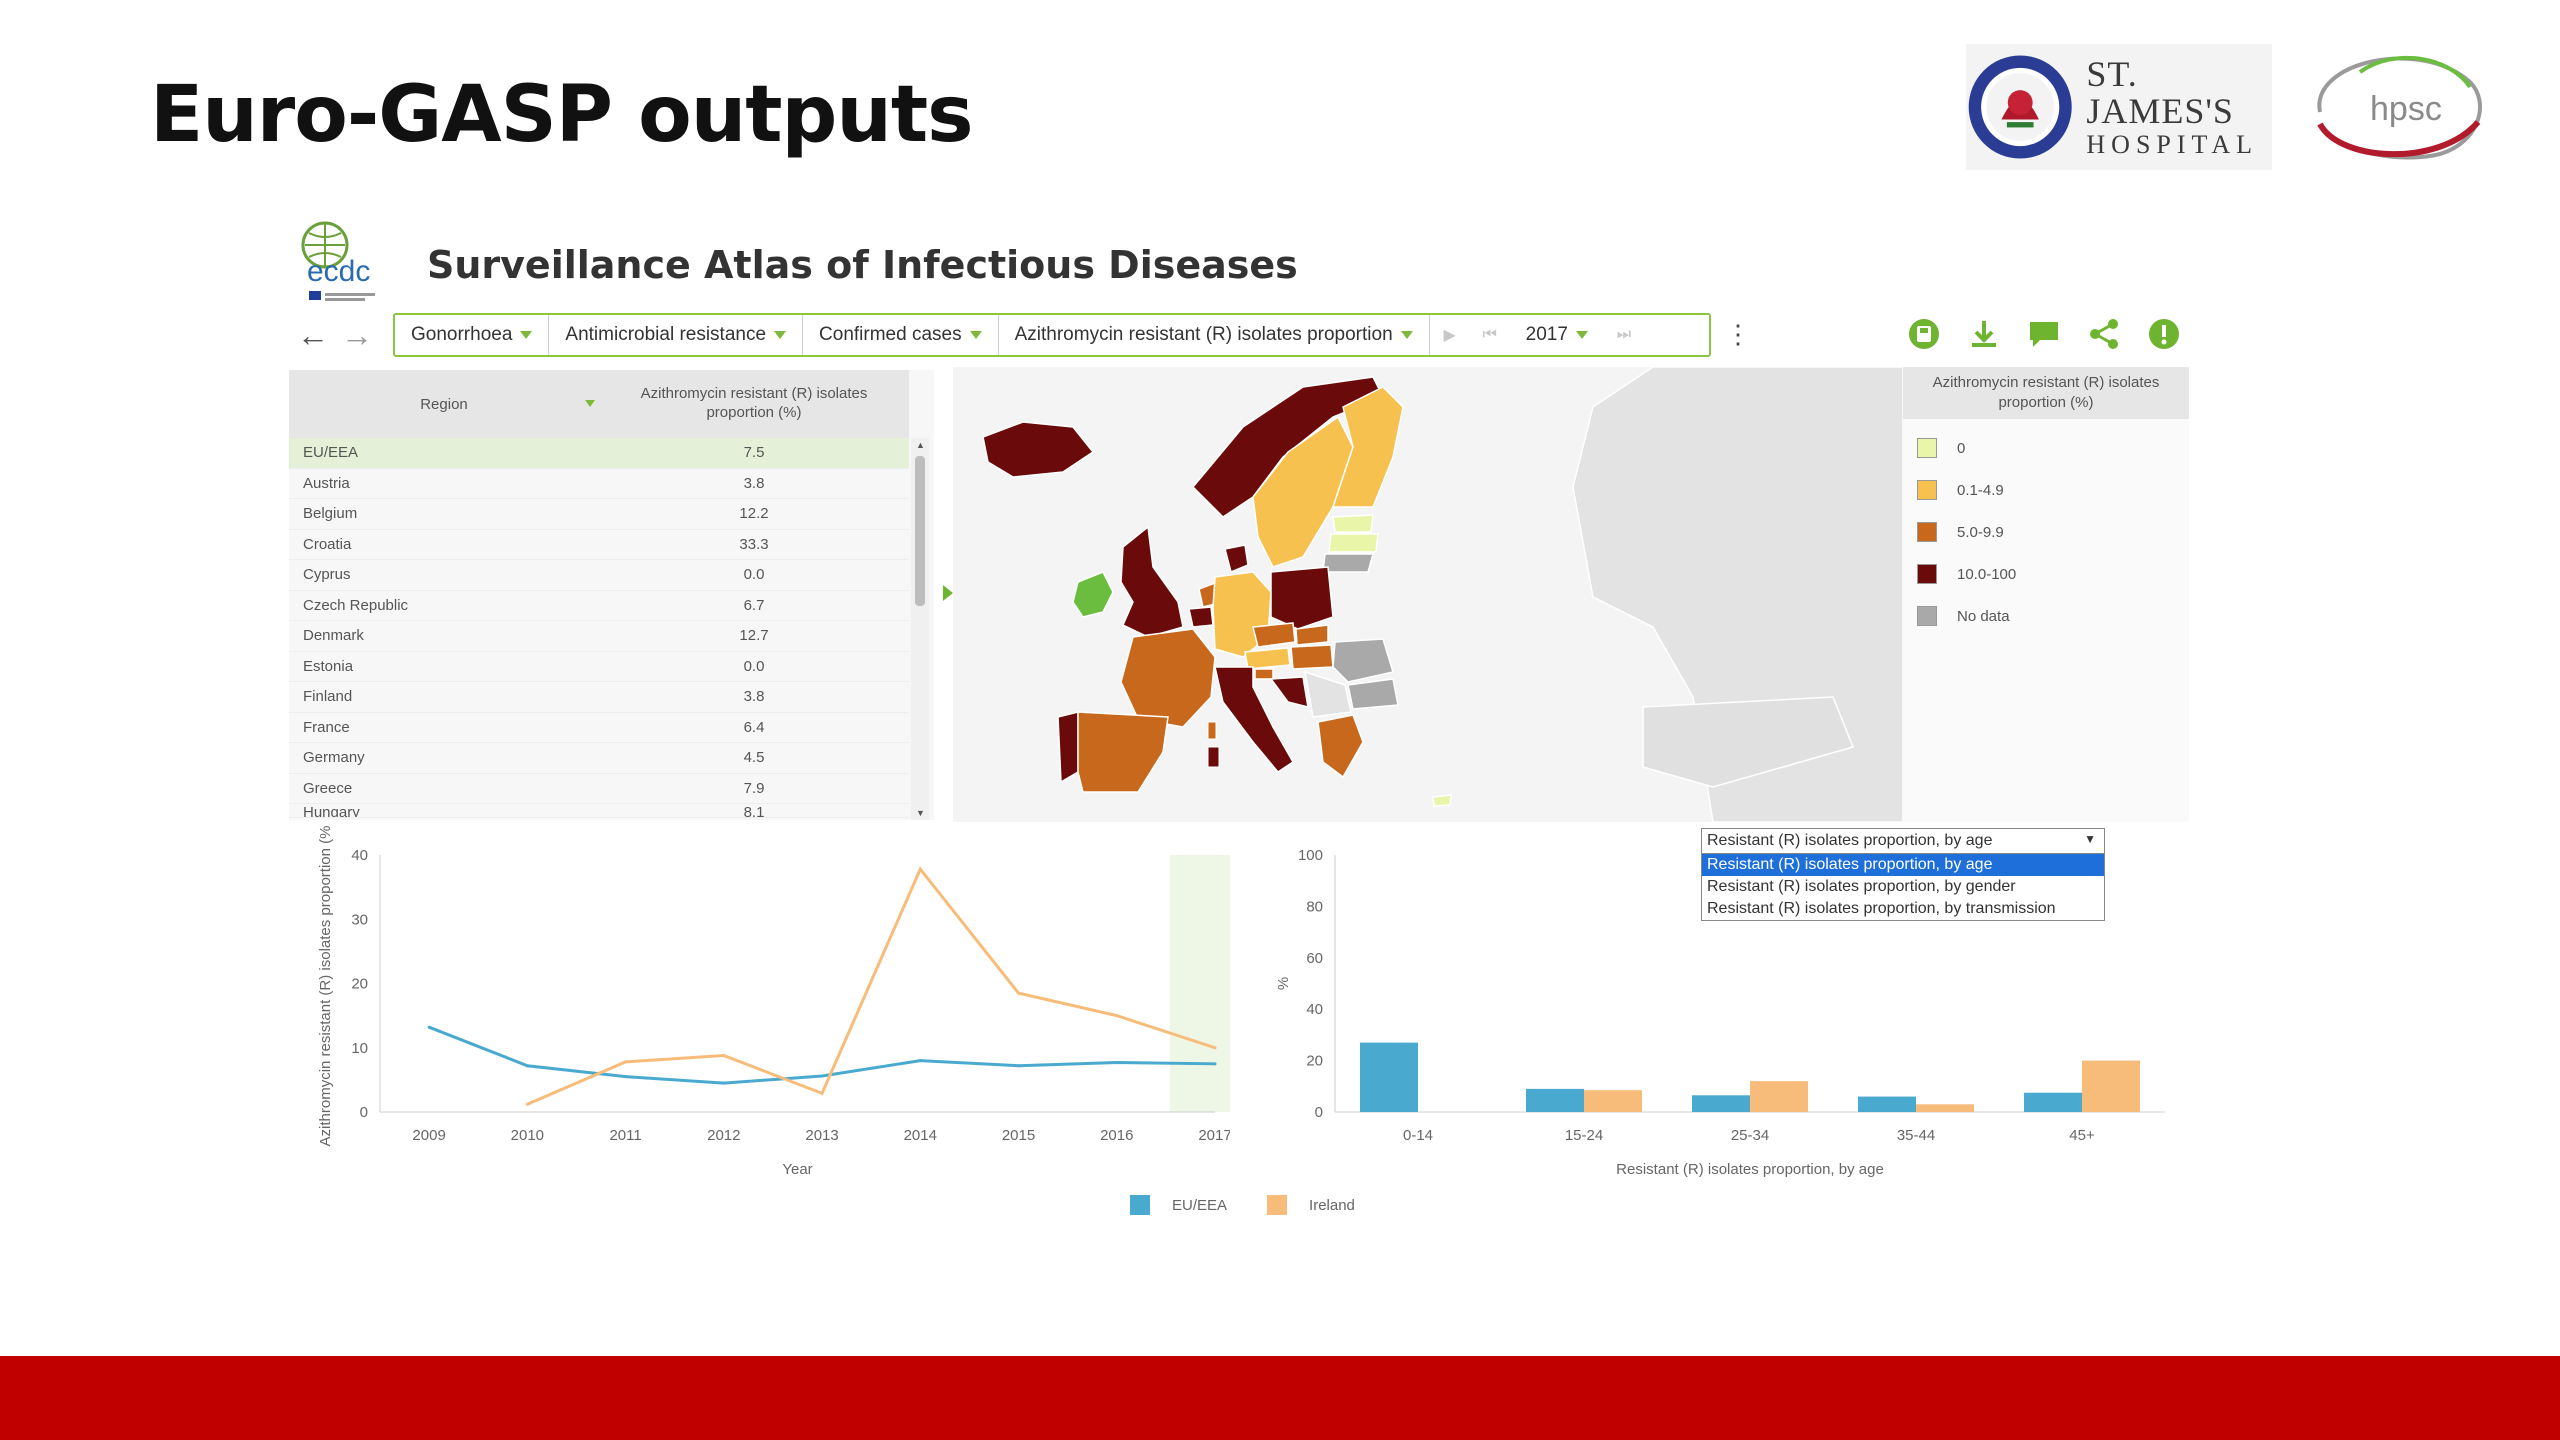  Describe the element at coordinates (948, 593) in the screenshot. I see `collapse-panel-icon` at that location.